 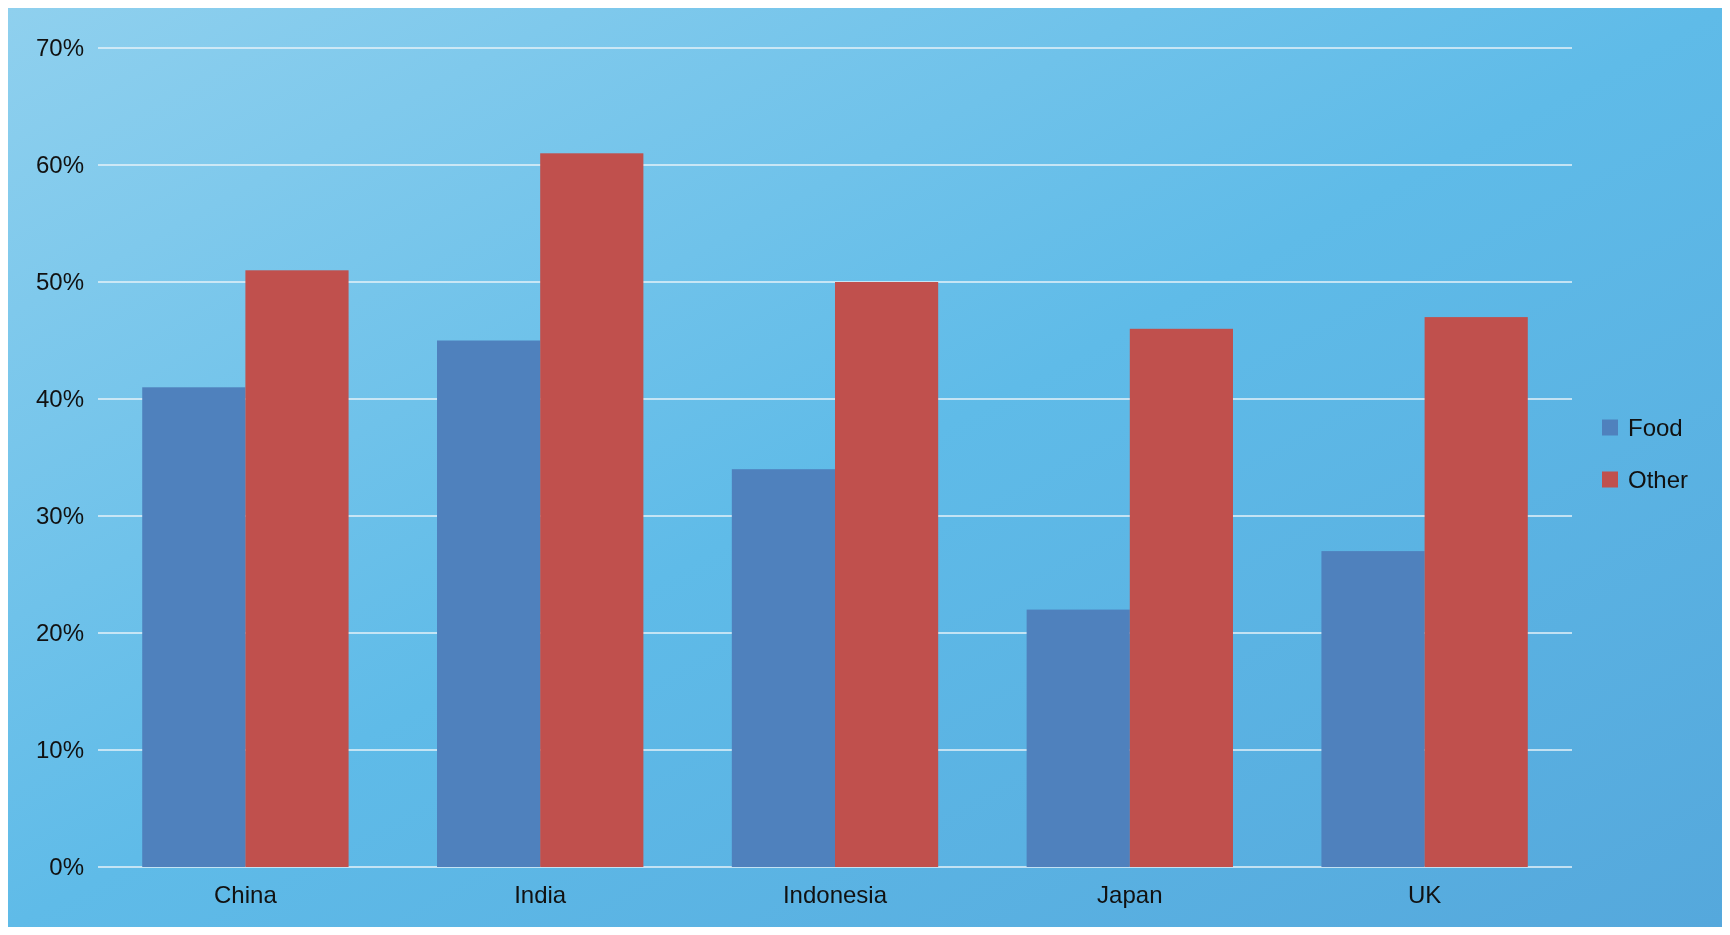 What do you see at coordinates (66, 867) in the screenshot?
I see `y-tick-label: 0%` at bounding box center [66, 867].